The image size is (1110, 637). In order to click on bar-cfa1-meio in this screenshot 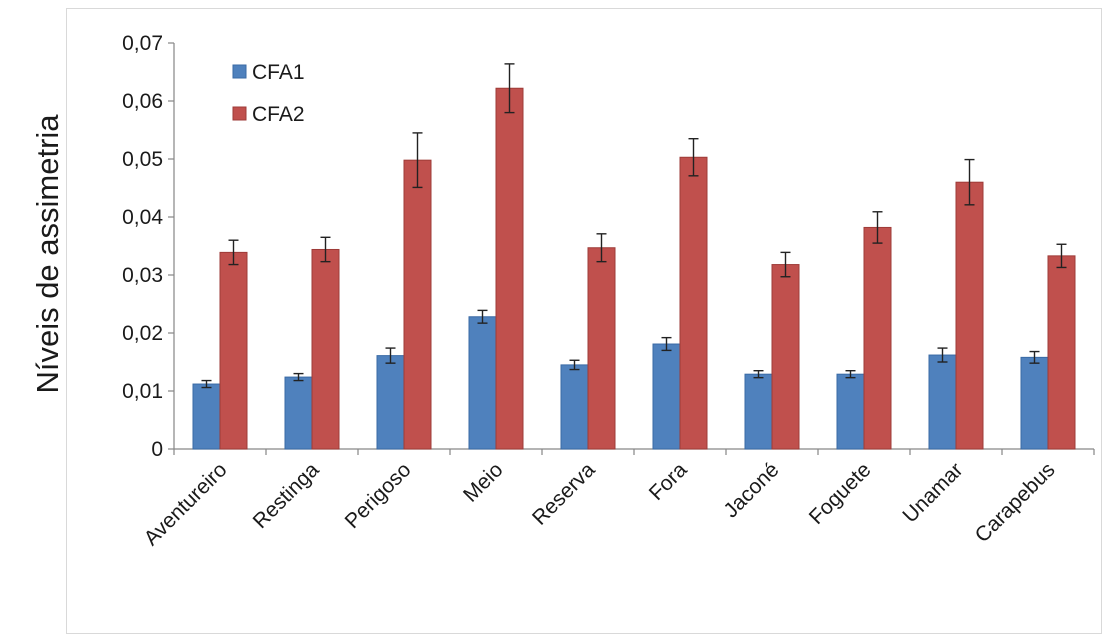, I will do `click(482, 383)`.